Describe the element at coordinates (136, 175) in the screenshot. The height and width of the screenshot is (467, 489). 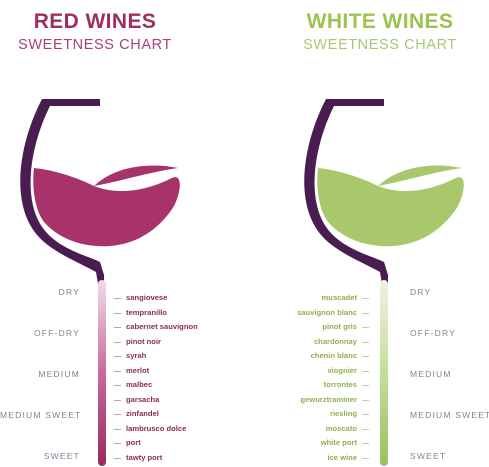
I see `red-wine-wave` at that location.